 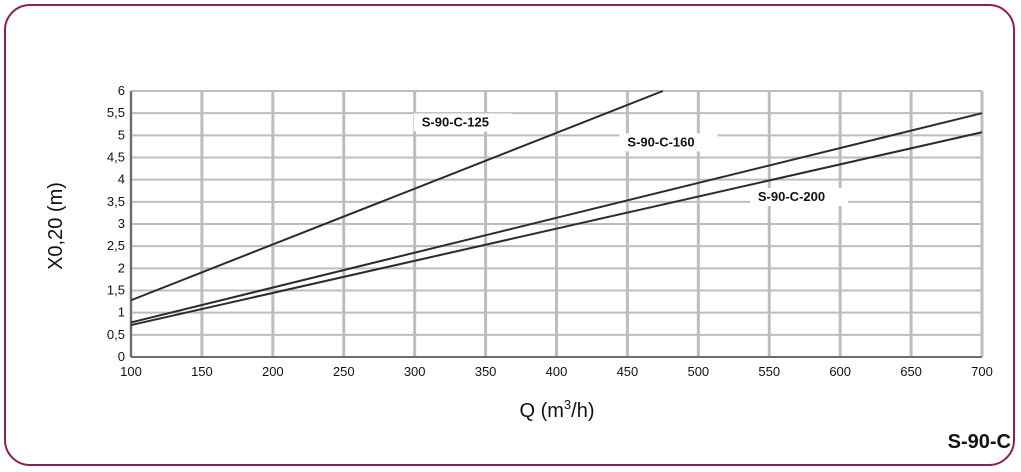 What do you see at coordinates (791, 196) in the screenshot?
I see `series-label-text: S-90-C-200` at bounding box center [791, 196].